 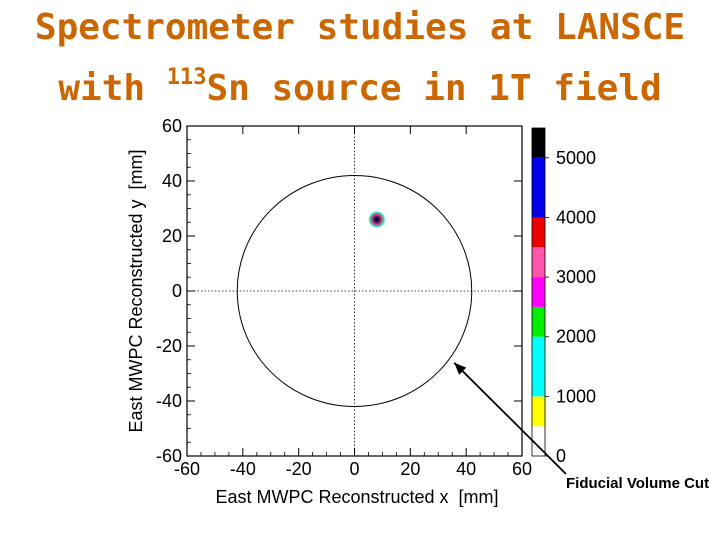 What do you see at coordinates (466, 469) in the screenshot?
I see `x-tick-label: 40` at bounding box center [466, 469].